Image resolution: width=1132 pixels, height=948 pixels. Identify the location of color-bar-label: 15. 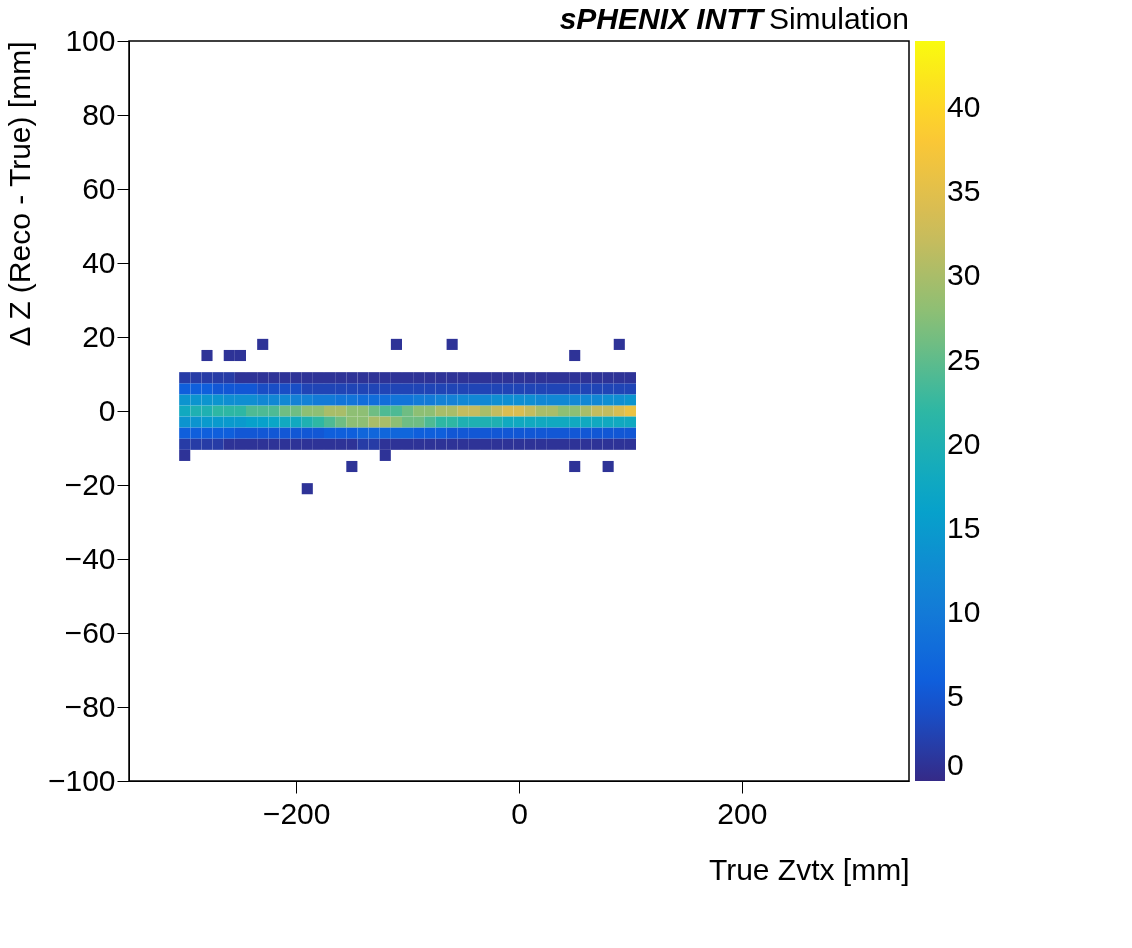
(964, 527).